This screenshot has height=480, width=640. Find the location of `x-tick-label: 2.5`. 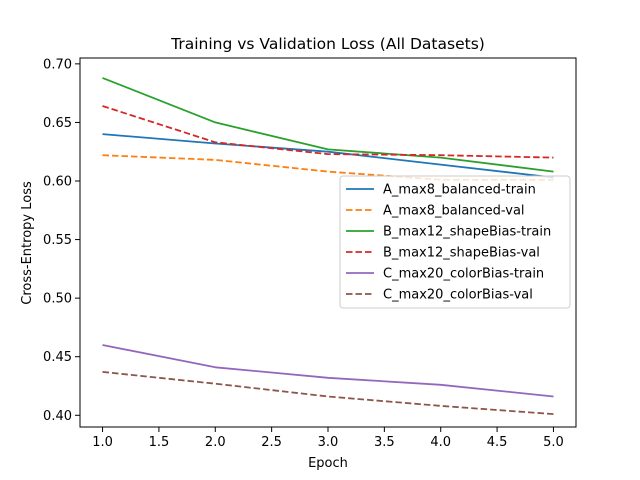

x-tick-label: 2.5 is located at coordinates (271, 442).